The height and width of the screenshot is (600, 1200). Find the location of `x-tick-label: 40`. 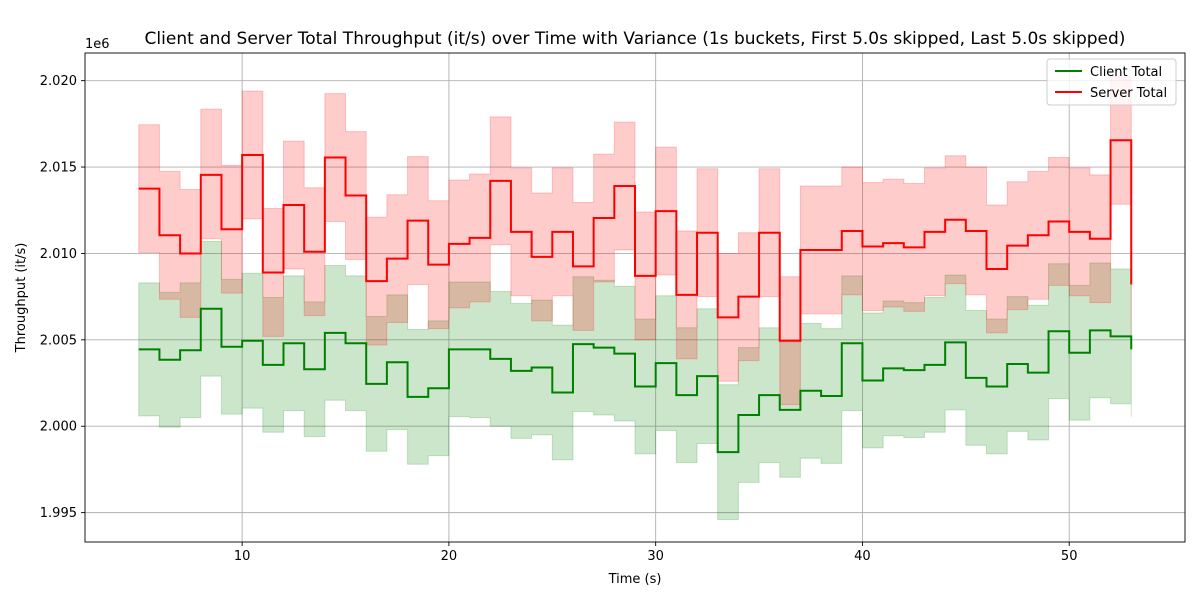

x-tick-label: 40 is located at coordinates (862, 556).